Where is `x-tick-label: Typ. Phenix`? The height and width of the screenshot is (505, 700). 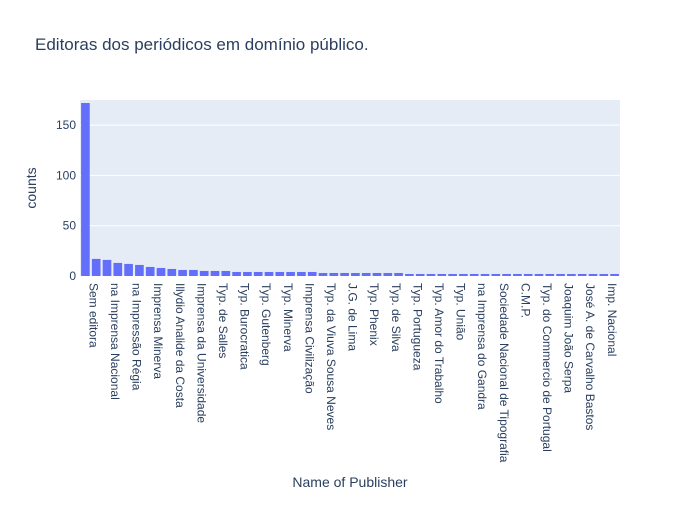 x-tick-label: Typ. Phenix is located at coordinates (374, 314).